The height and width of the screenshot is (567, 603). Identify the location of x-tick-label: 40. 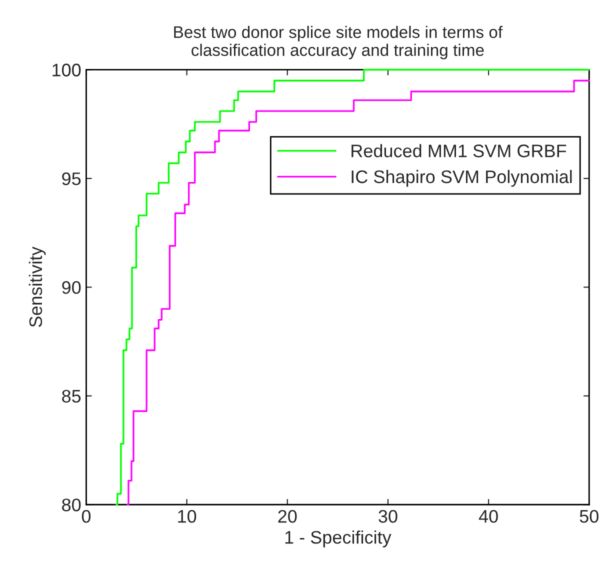
(488, 516).